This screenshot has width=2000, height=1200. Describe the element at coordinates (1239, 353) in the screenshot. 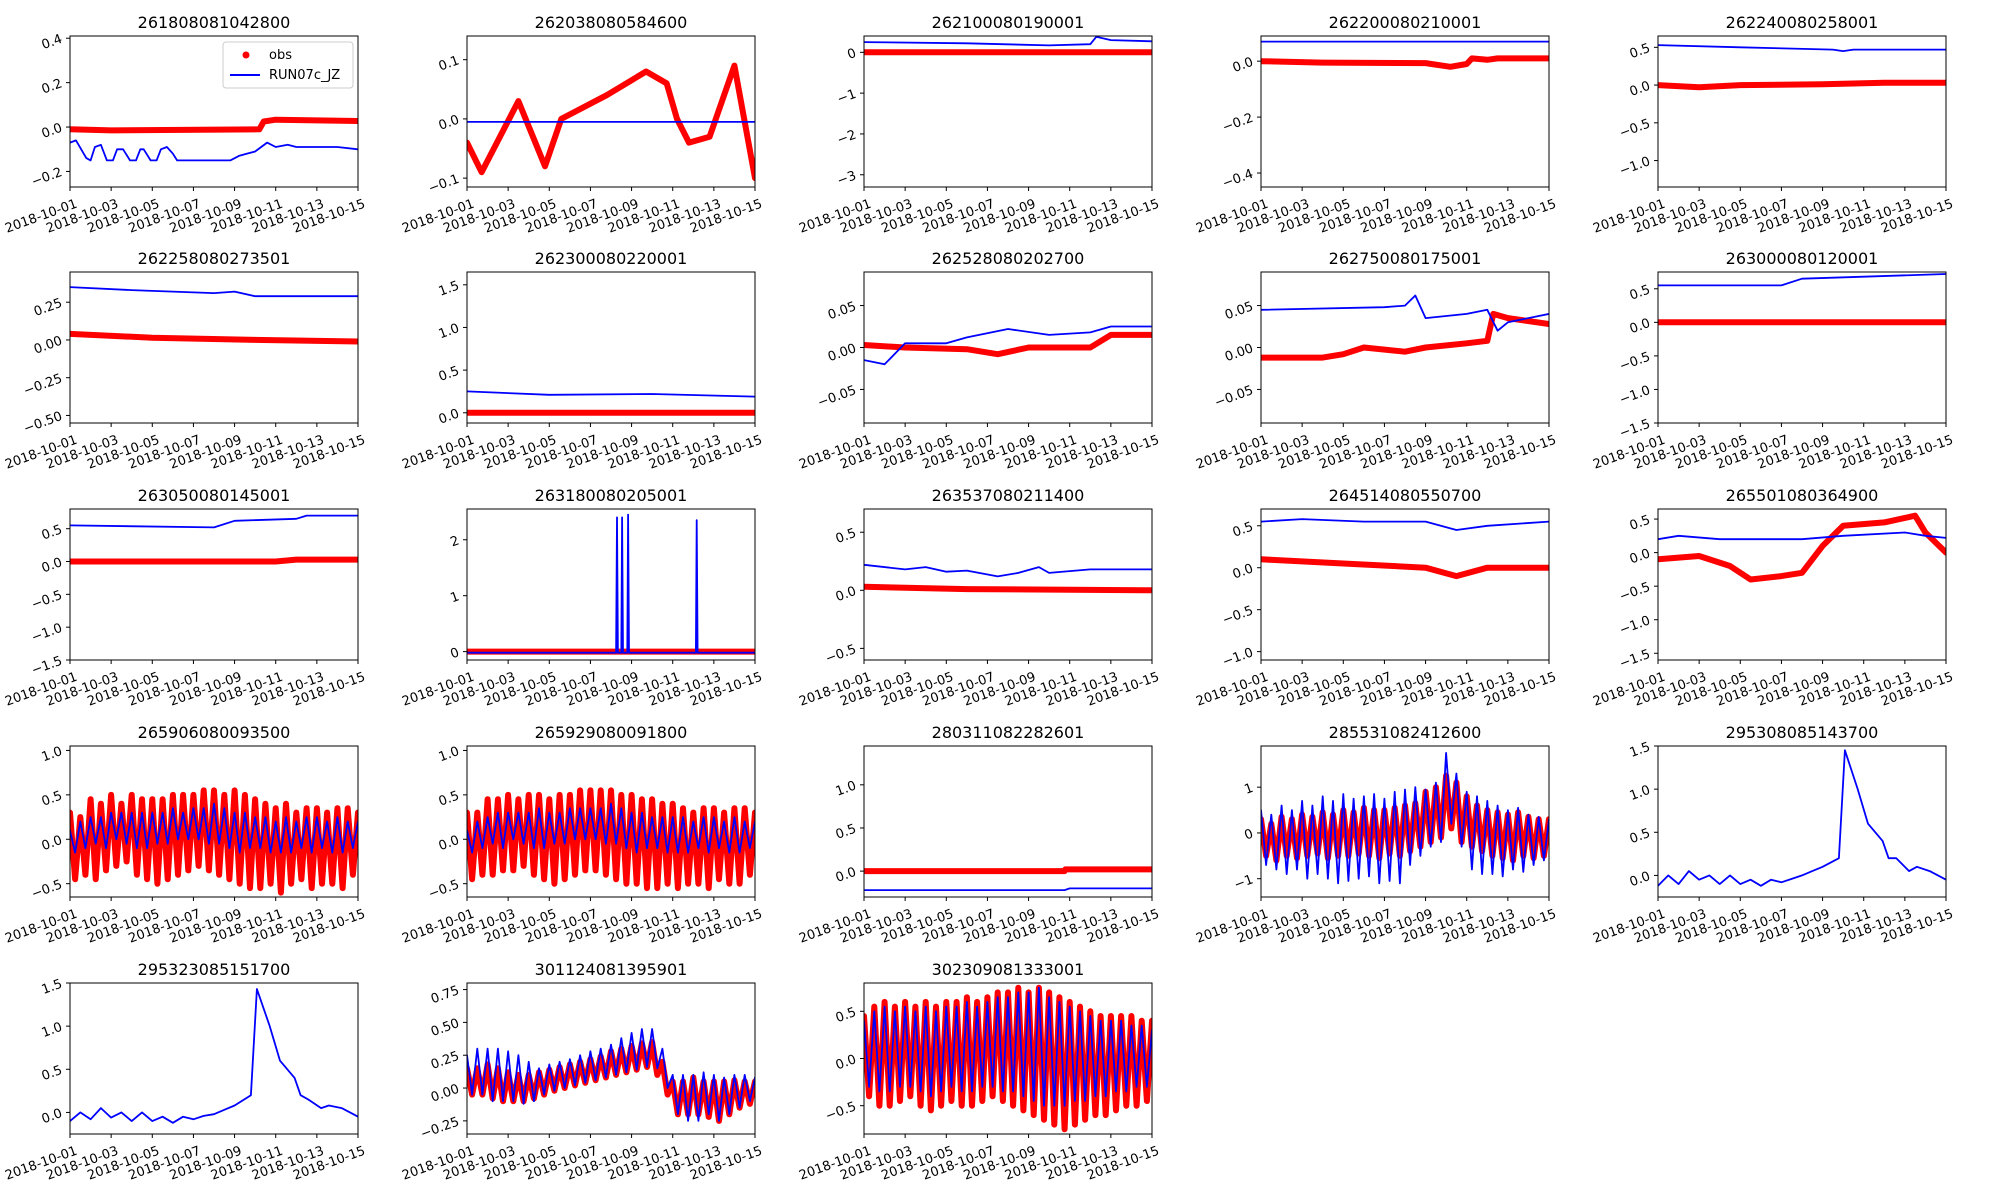

I see `y-tick-label: 0.00` at that location.